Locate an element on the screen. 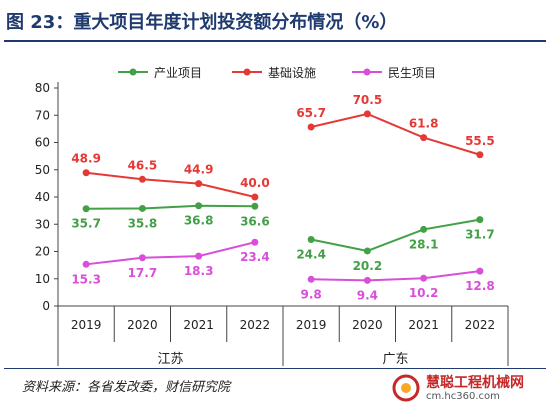 The width and height of the screenshot is (550, 410). y-tick-label: 50 is located at coordinates (42, 170).